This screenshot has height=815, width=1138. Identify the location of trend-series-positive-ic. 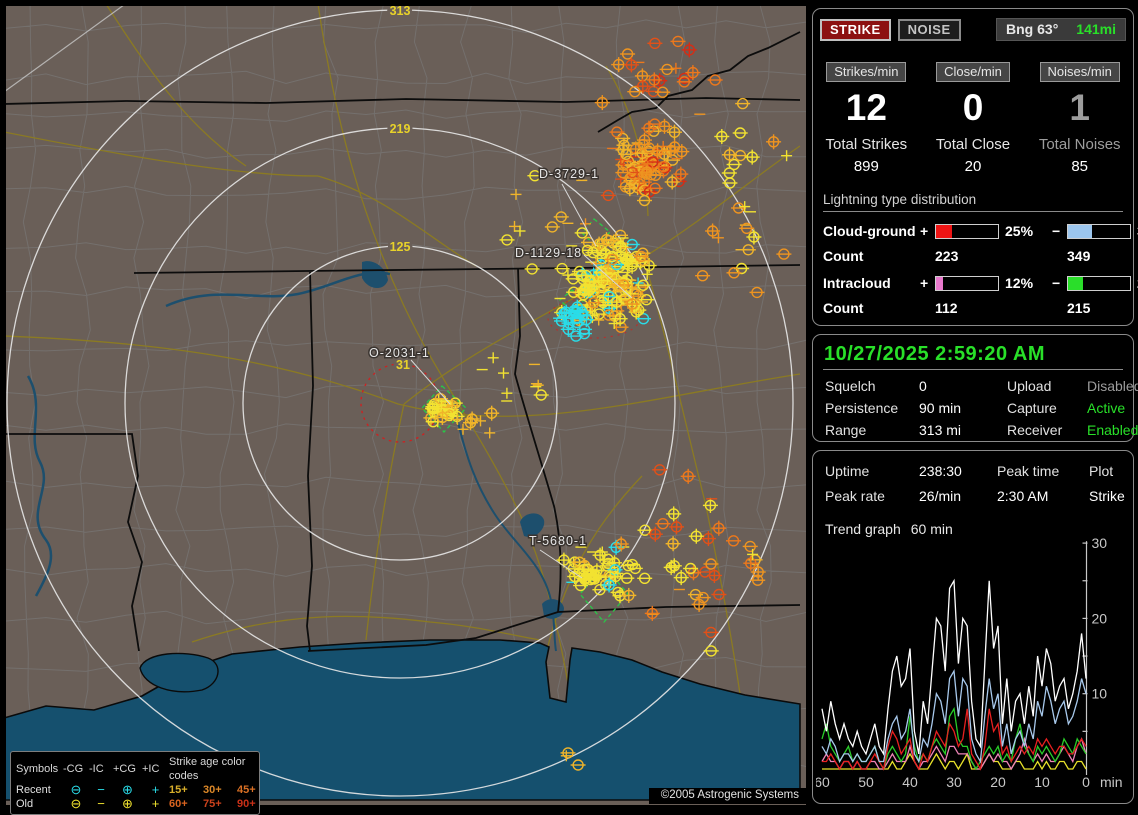
(954, 753).